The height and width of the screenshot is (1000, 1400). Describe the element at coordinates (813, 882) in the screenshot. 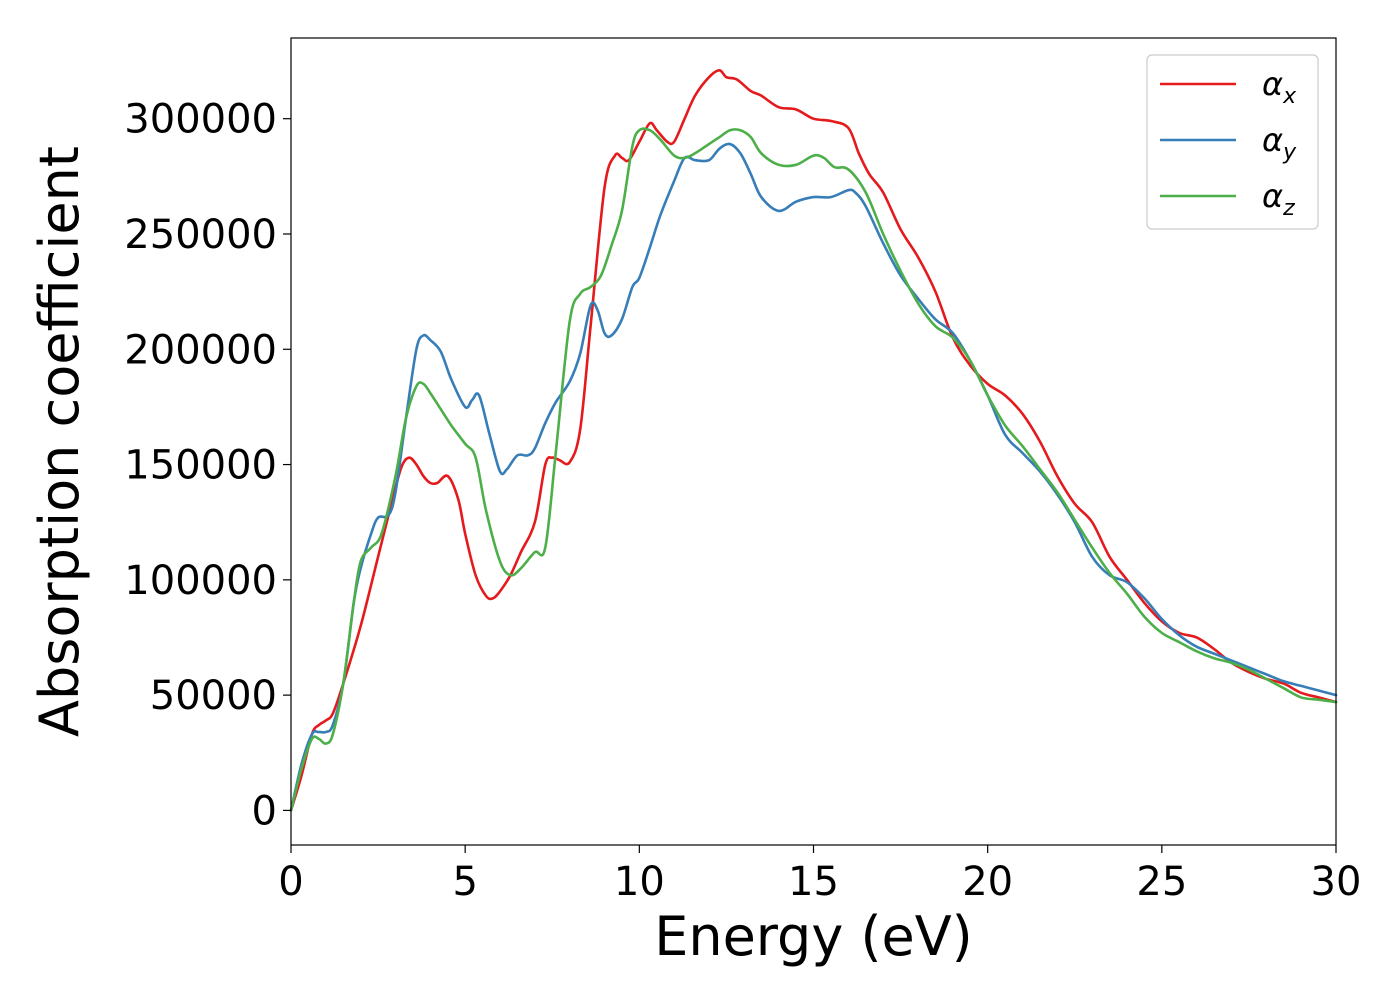

I see `x-tick-label: 15` at that location.